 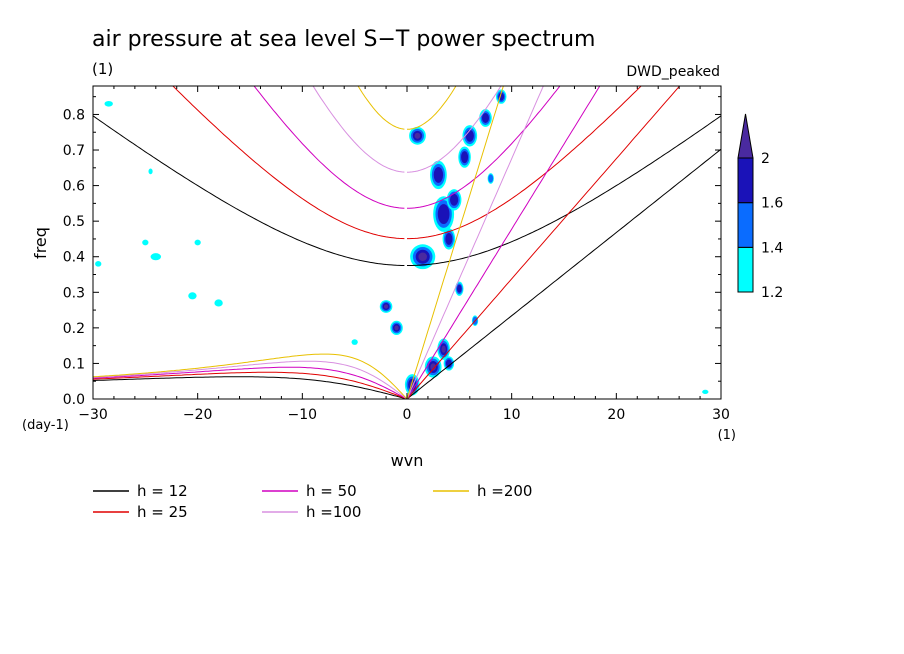 I want to click on legend-item: h = 12, so click(x=140, y=491).